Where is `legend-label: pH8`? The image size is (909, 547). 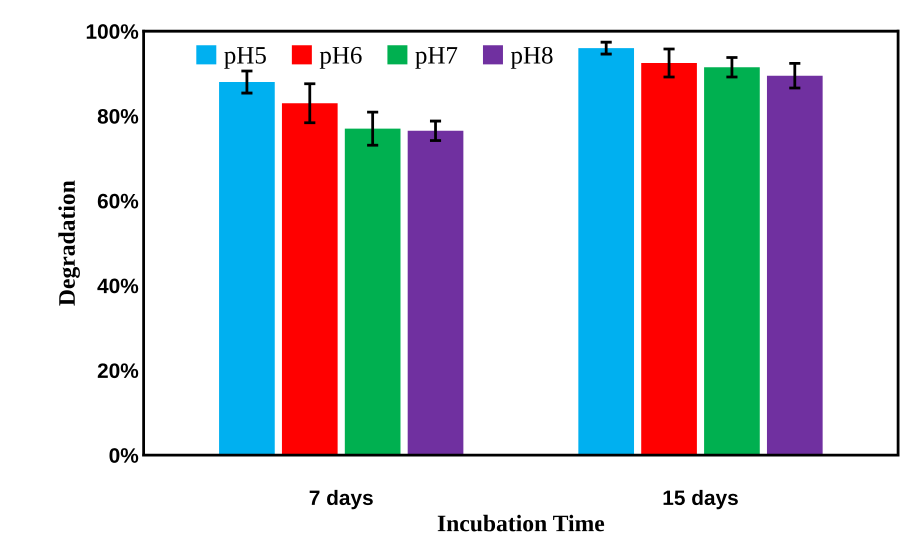
legend-label: pH8 is located at coordinates (531, 57).